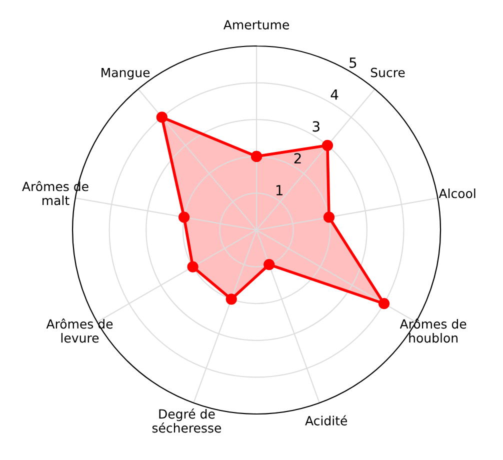  Describe the element at coordinates (279, 190) in the screenshot. I see `y-tick-label: 1` at that location.